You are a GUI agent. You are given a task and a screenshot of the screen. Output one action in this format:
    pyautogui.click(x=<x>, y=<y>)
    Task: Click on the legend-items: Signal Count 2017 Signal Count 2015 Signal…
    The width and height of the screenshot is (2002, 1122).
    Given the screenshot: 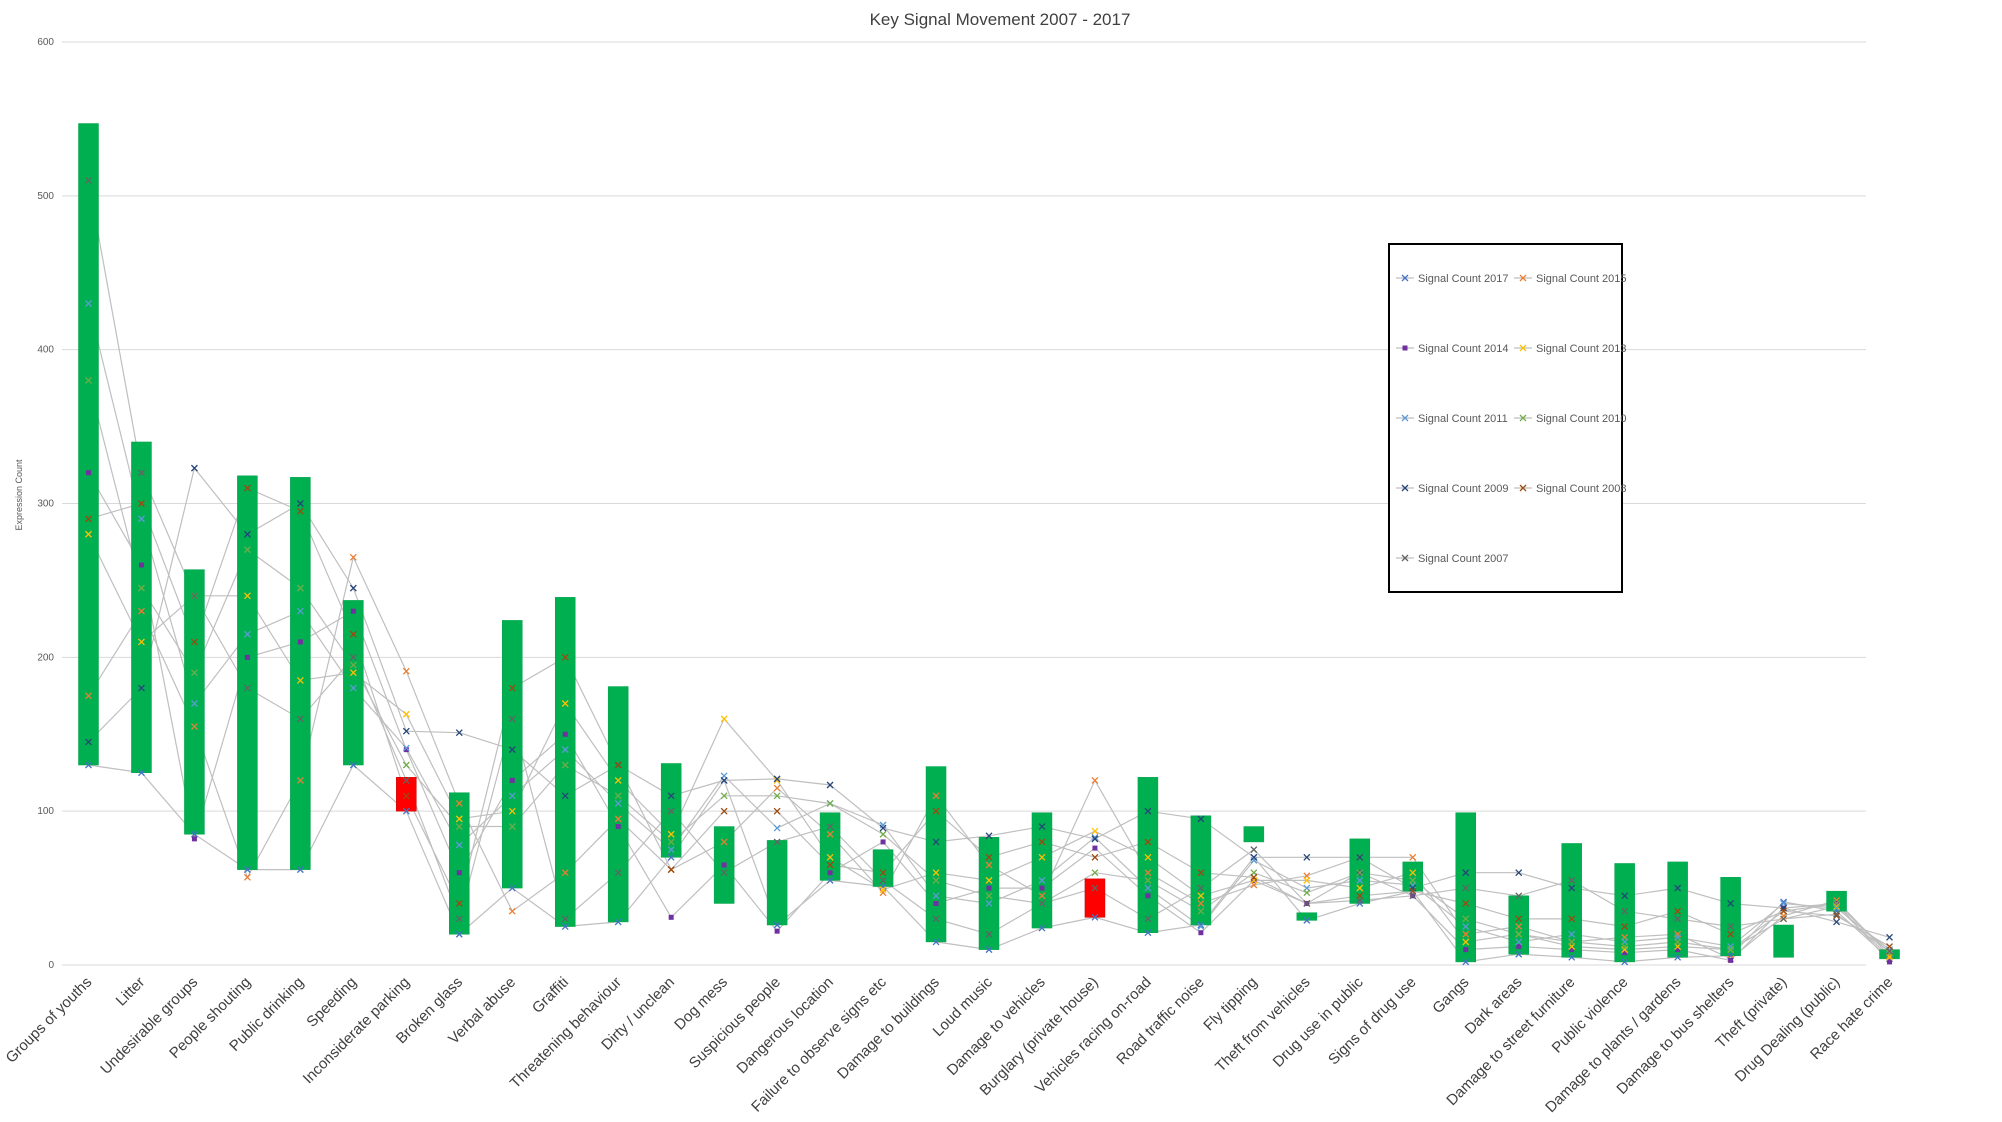 What is the action you would take?
    pyautogui.click(x=1511, y=419)
    